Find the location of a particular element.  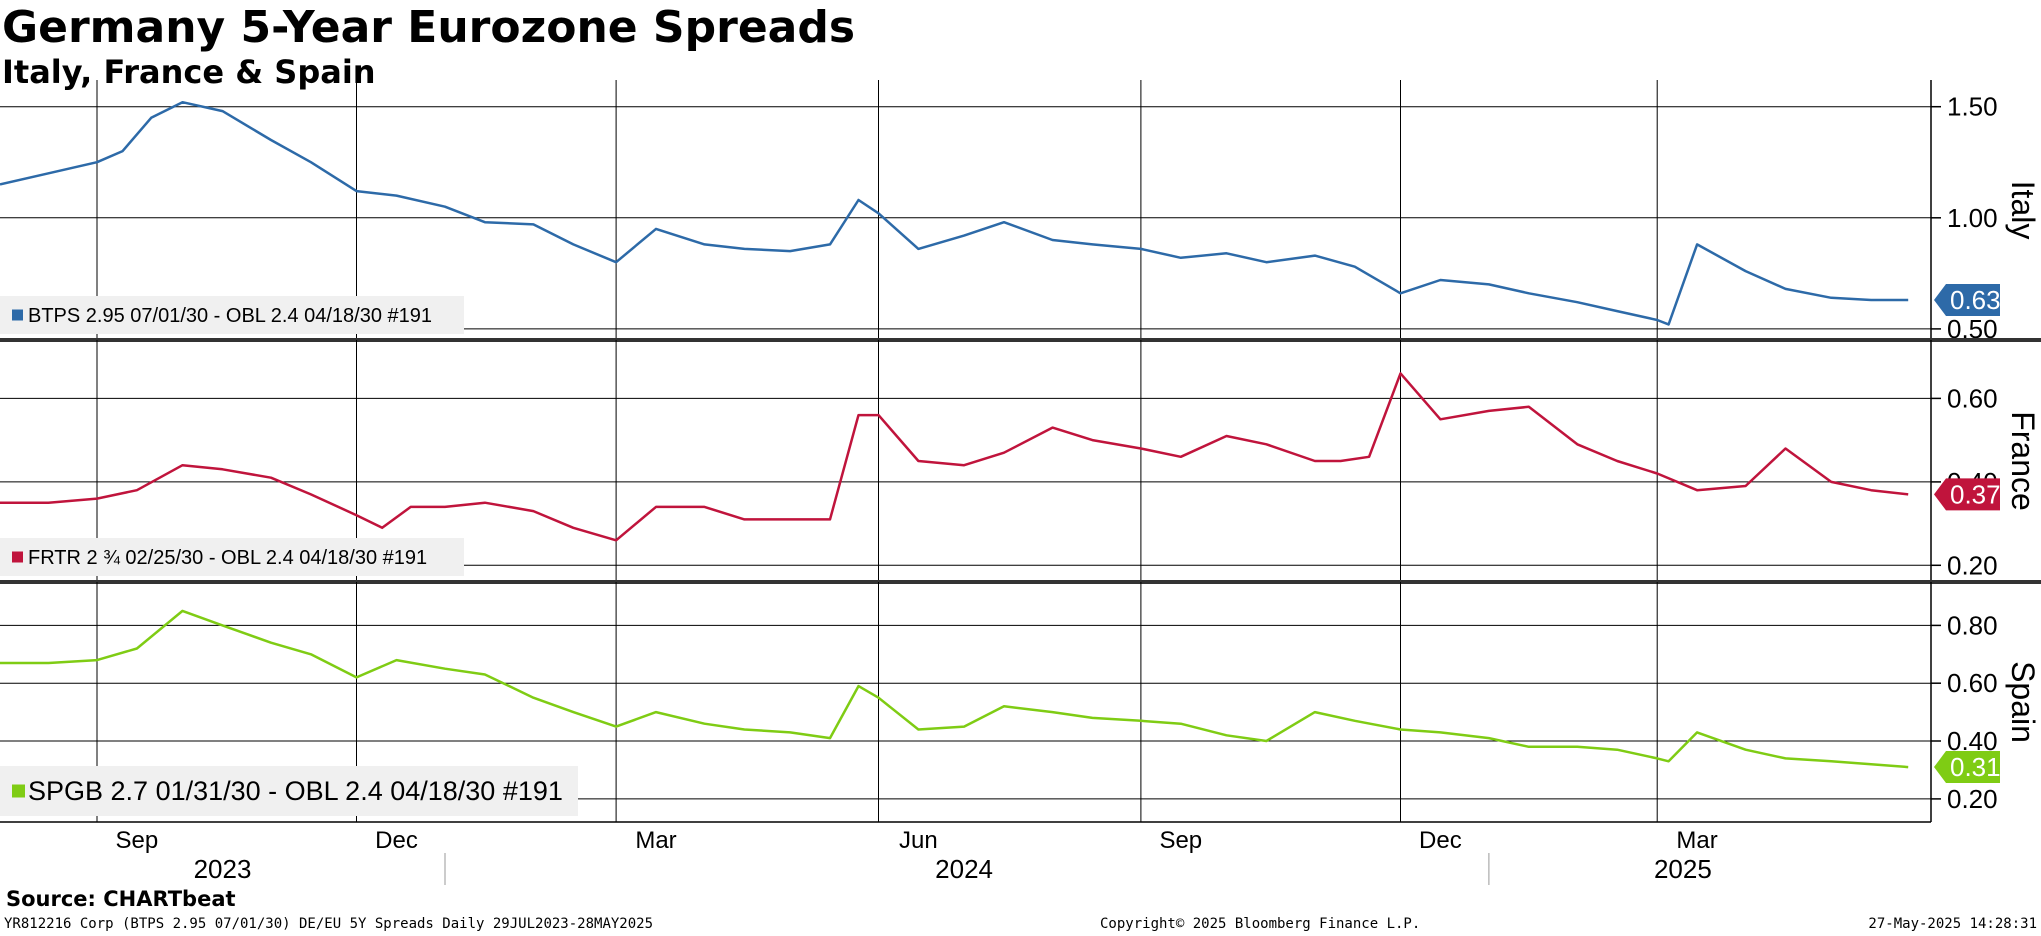

x-tick-label: Jun is located at coordinates (918, 840).